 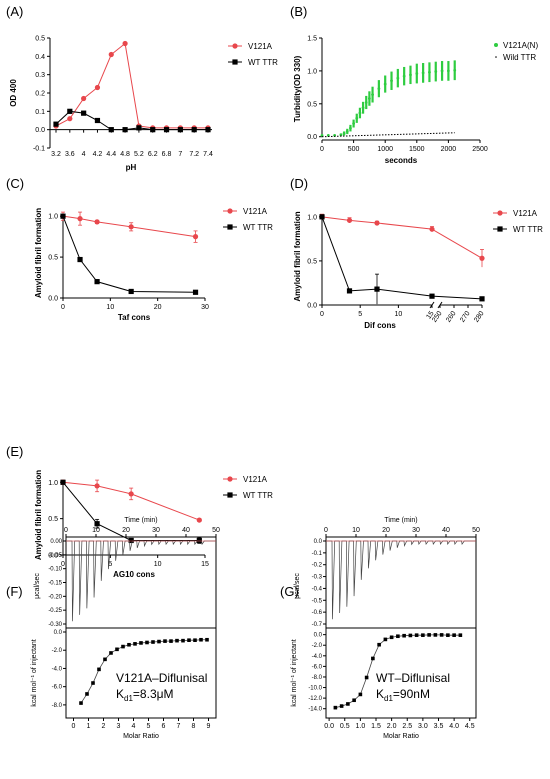 What do you see at coordinates (104, 726) in the screenshot?
I see `F-bottom-xtick-label: 2` at bounding box center [104, 726].